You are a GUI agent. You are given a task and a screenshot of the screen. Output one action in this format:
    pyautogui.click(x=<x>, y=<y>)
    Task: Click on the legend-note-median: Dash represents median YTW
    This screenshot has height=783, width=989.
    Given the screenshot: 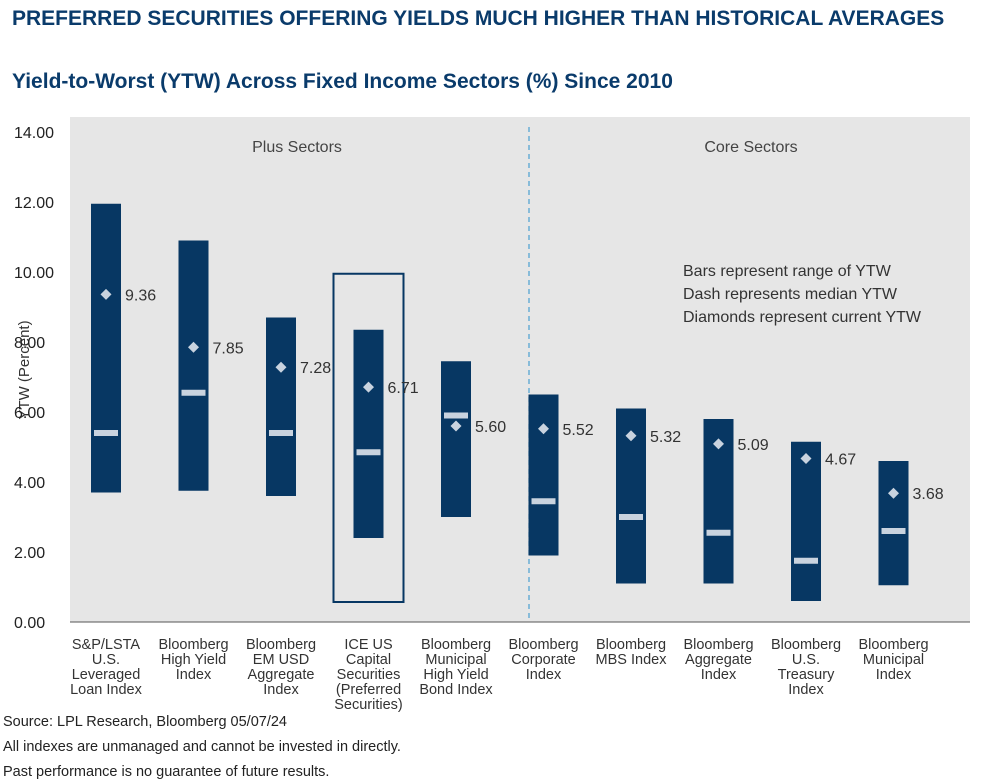 What is the action you would take?
    pyautogui.click(x=790, y=294)
    